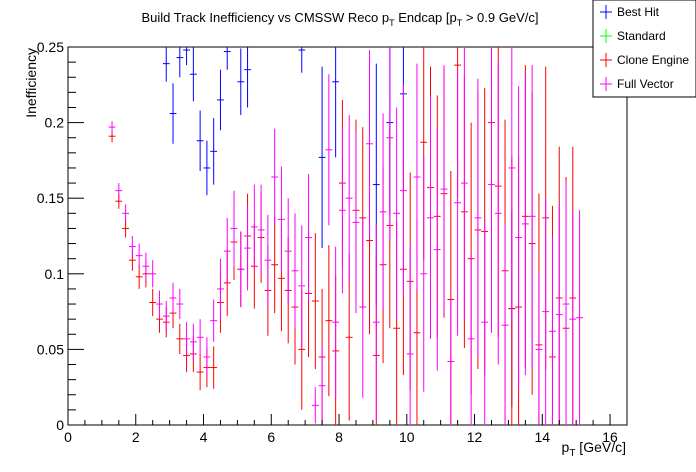 Image resolution: width=696 pixels, height=472 pixels. I want to click on x-axis-ticks: 0 2 4 6 8 10 12 14 16, so click(341, 429).